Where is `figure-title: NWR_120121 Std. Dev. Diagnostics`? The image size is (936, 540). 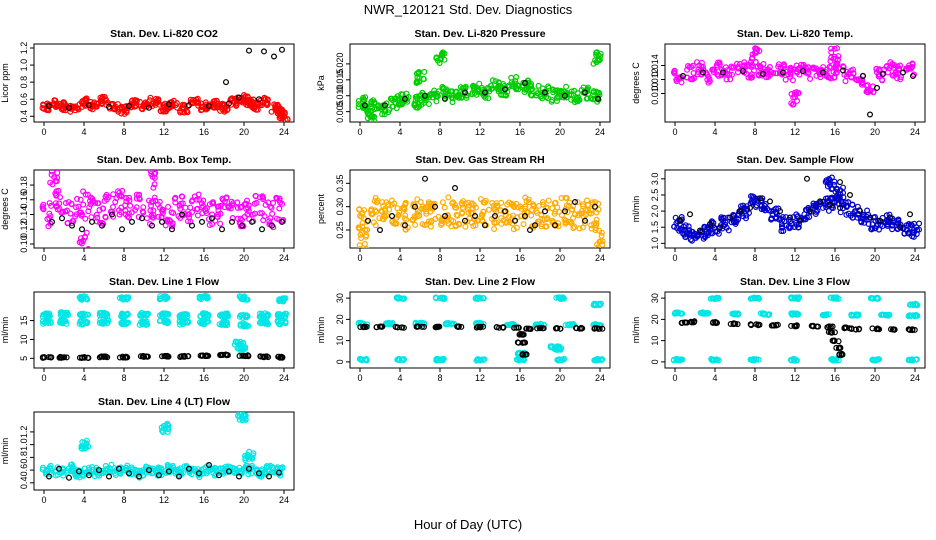 figure-title: NWR_120121 Std. Dev. Diagnostics is located at coordinates (468, 9).